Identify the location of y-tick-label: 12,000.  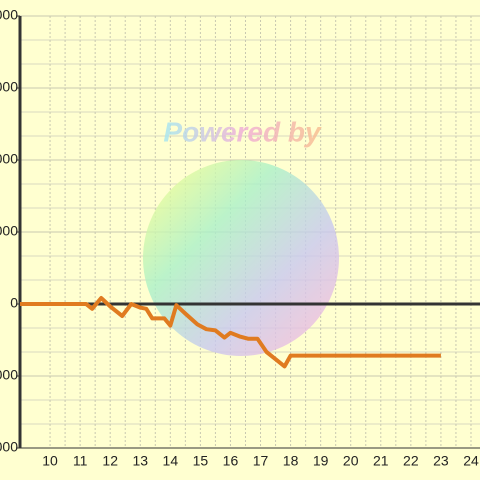
(9, 15).